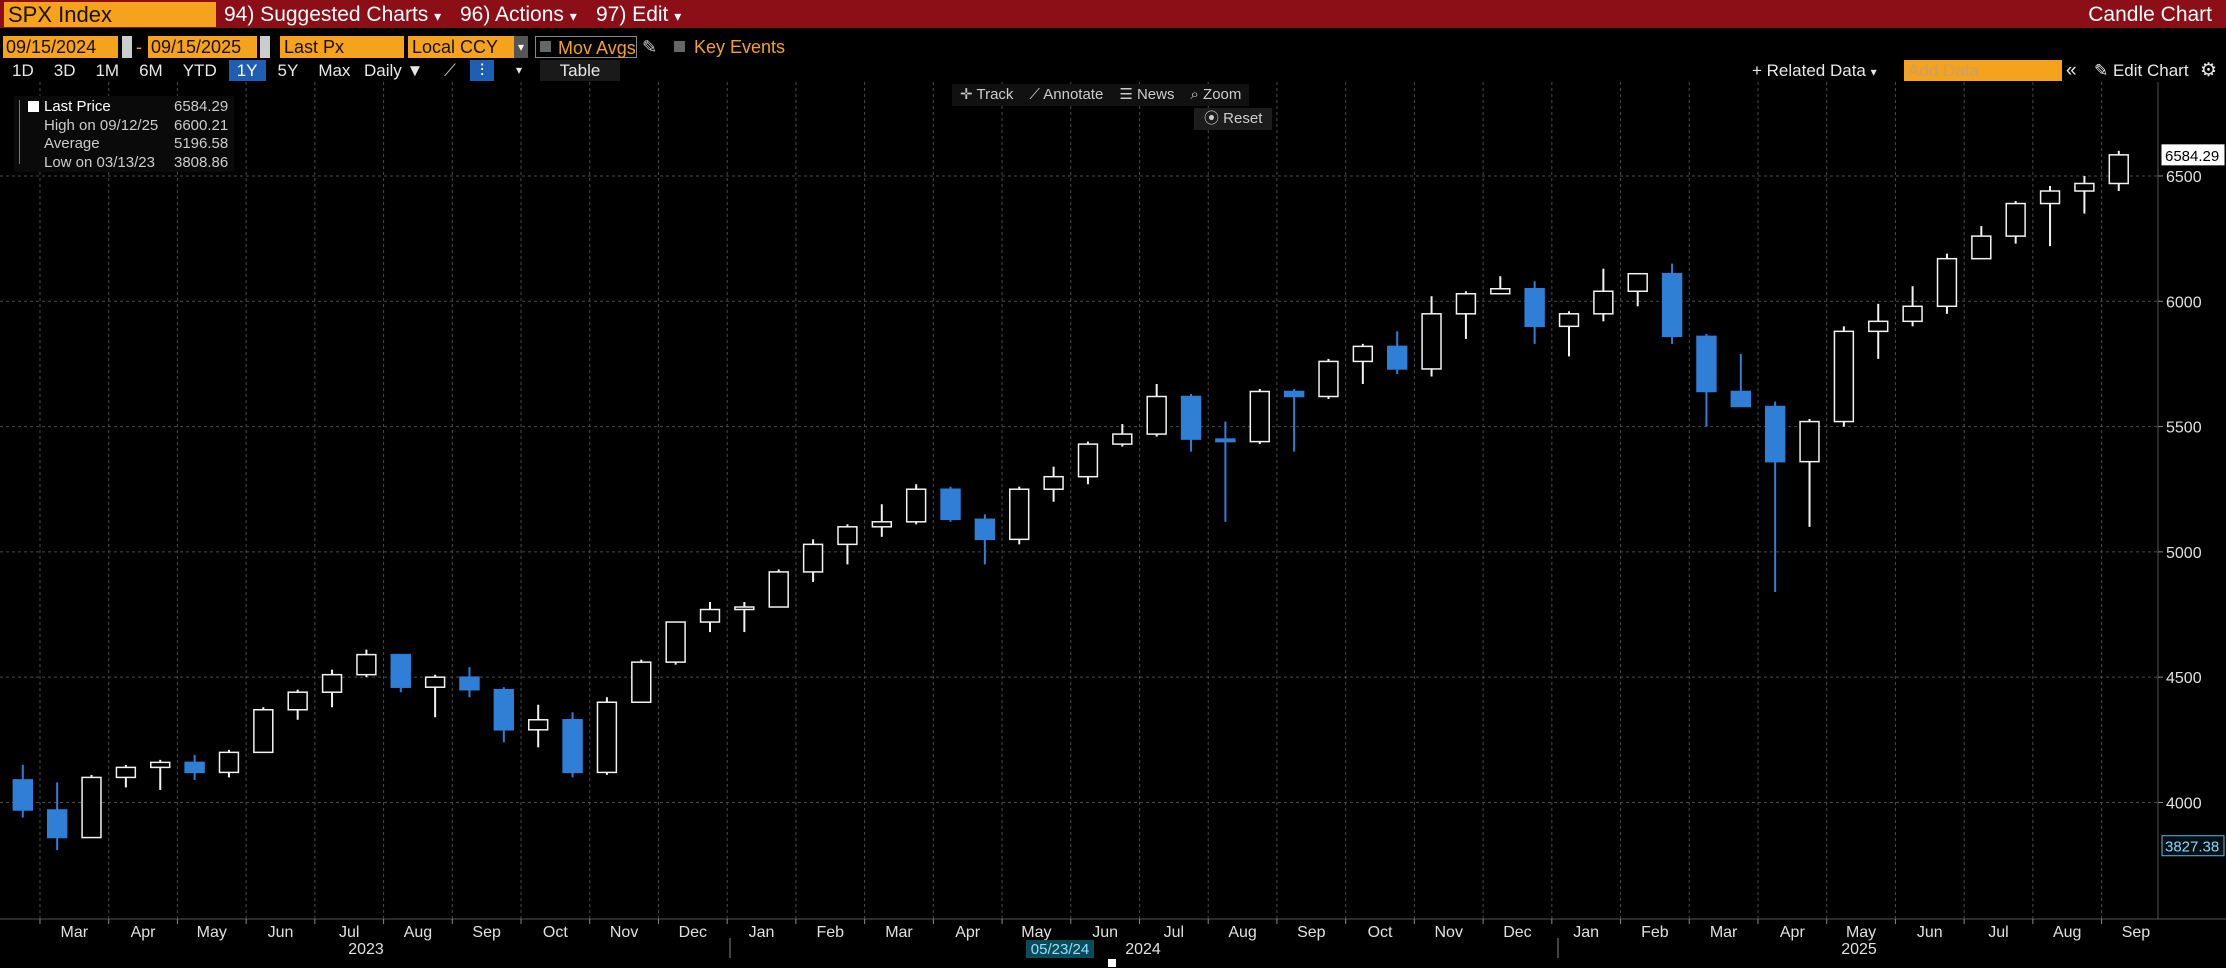 The height and width of the screenshot is (968, 2226). I want to click on related-data: + Related Data ▾, so click(1814, 70).